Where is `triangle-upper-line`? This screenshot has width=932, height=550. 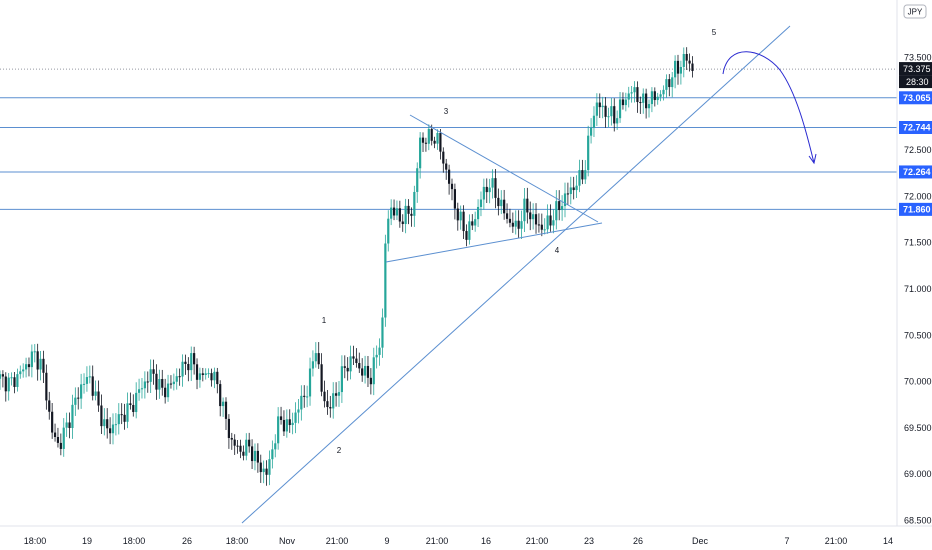 triangle-upper-line is located at coordinates (504, 168).